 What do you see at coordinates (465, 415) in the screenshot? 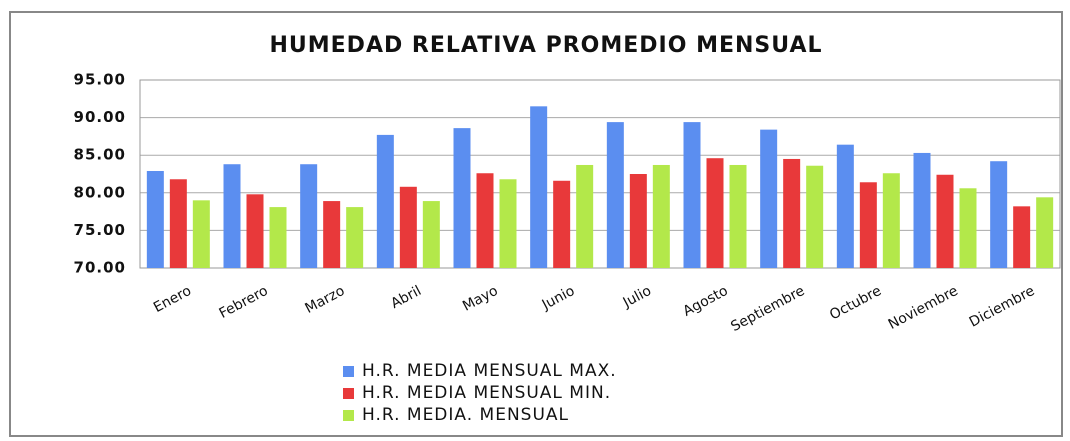
I see `legend-label: H.R. MEDIA. MENSUAL` at bounding box center [465, 415].